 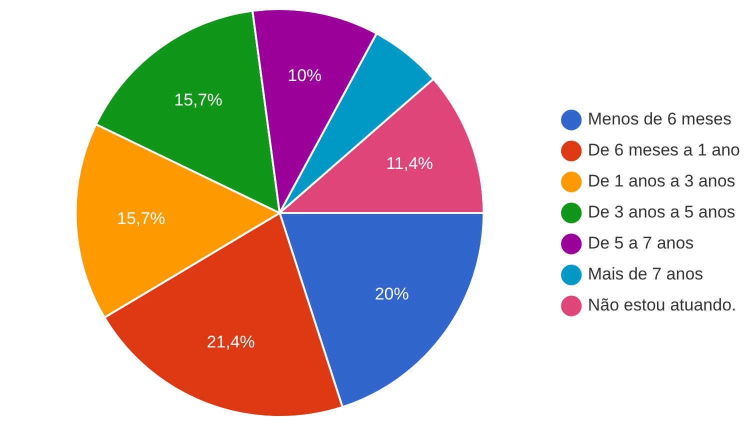 I want to click on legend-label: De 3 anos a 5 anos, so click(x=662, y=212).